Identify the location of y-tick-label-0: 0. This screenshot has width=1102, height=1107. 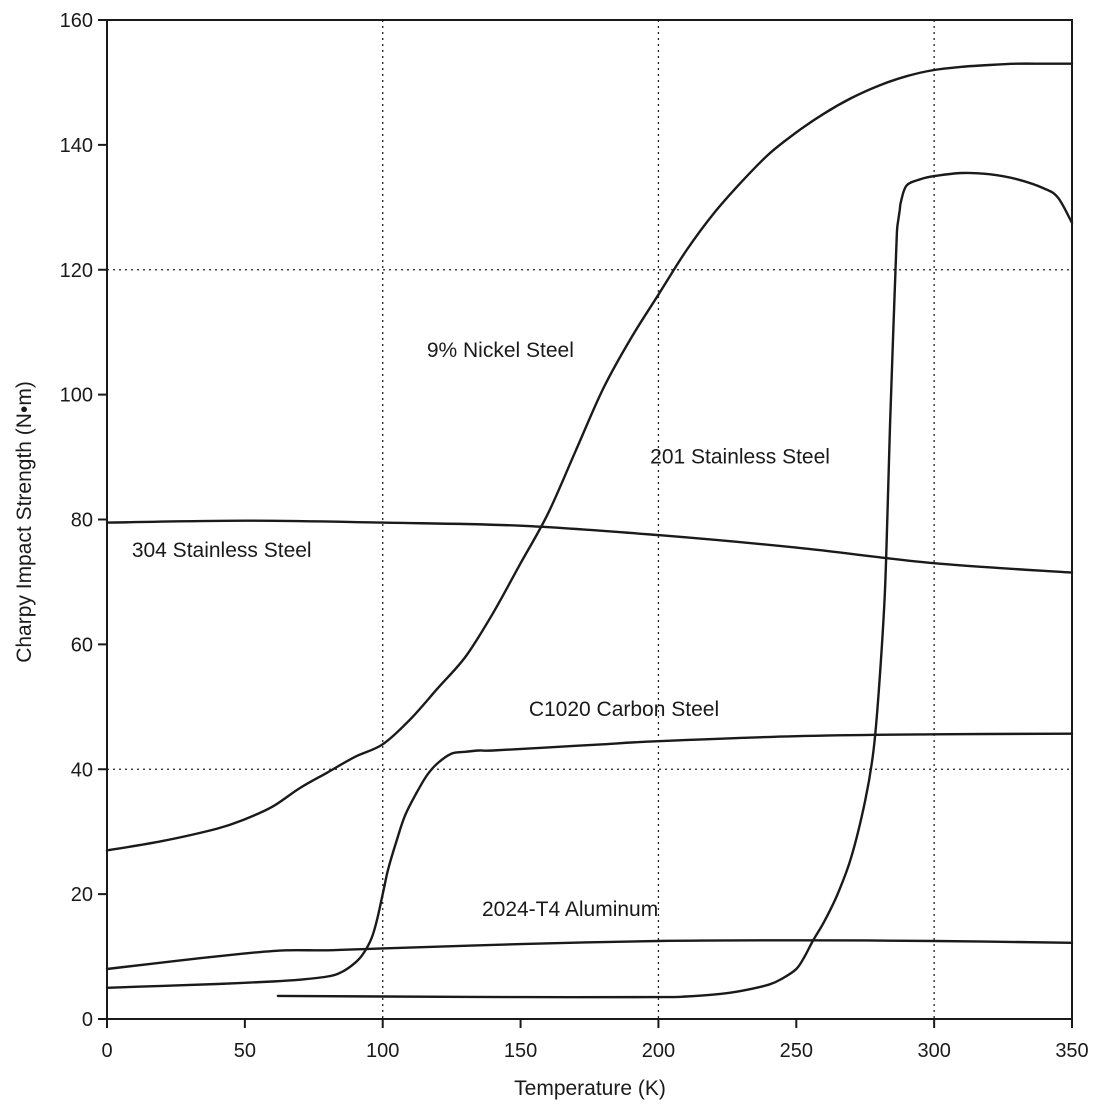
(87, 1020).